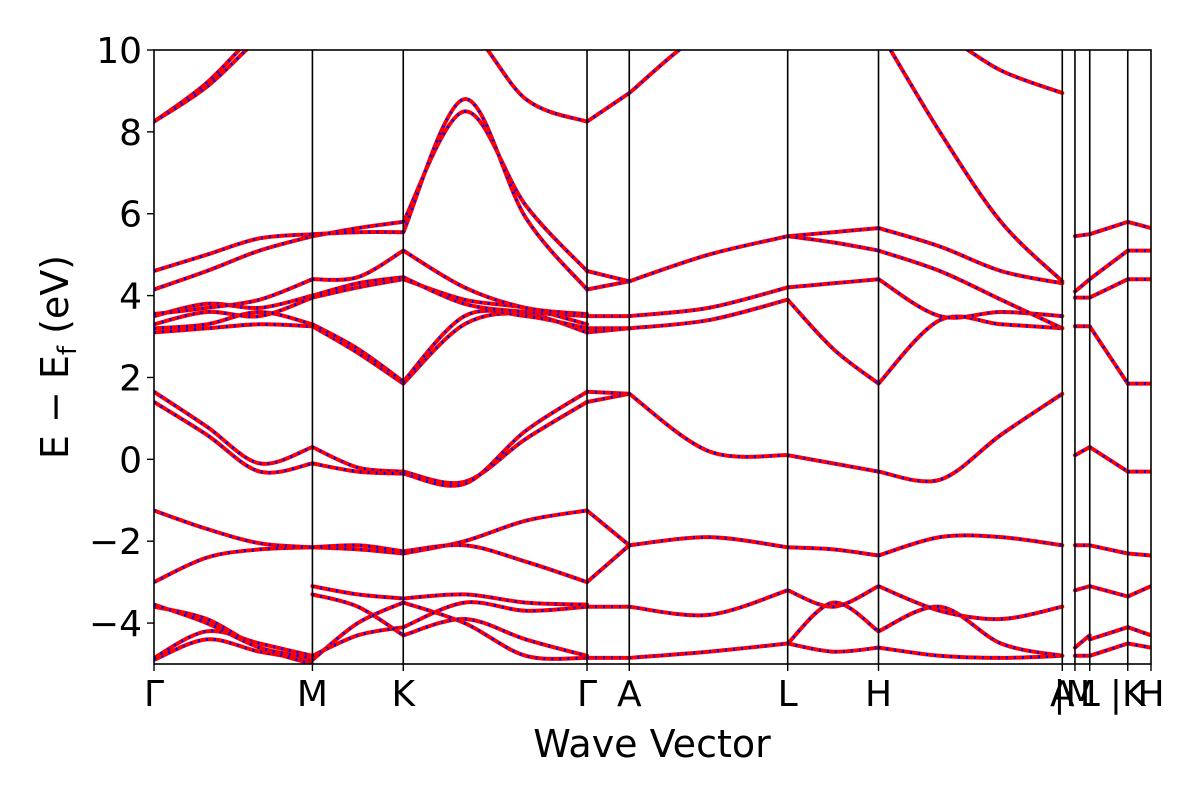 The width and height of the screenshot is (1200, 800). I want to click on y-axis-title-main: E − E, so click(55, 407).